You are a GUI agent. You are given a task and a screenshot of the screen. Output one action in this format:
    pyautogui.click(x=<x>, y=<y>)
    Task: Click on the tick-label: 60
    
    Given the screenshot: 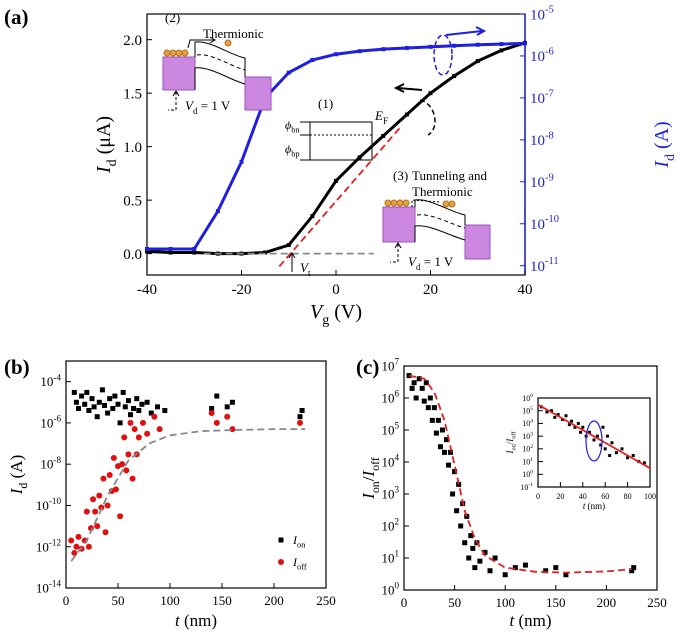 What is the action you would take?
    pyautogui.click(x=605, y=496)
    